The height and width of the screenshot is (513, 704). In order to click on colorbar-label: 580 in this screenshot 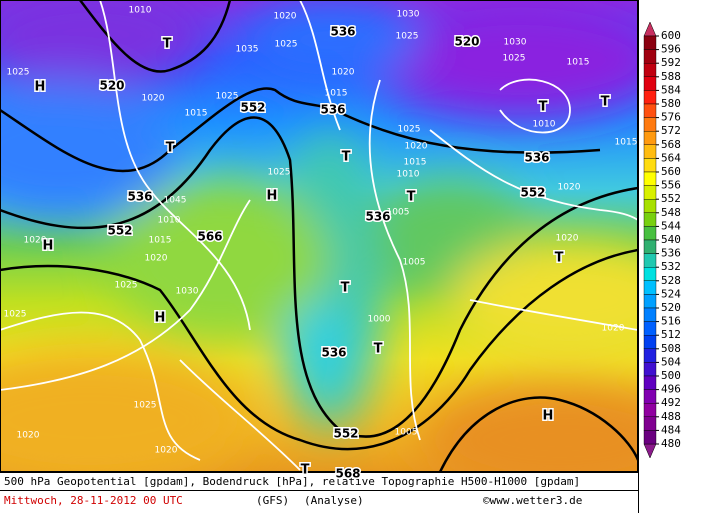, I will do `click(671, 103)`.